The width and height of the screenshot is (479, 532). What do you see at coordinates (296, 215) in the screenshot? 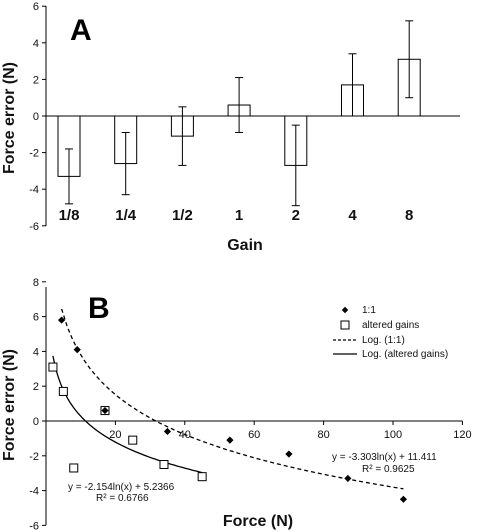
I see `category-label-2: 2` at bounding box center [296, 215].